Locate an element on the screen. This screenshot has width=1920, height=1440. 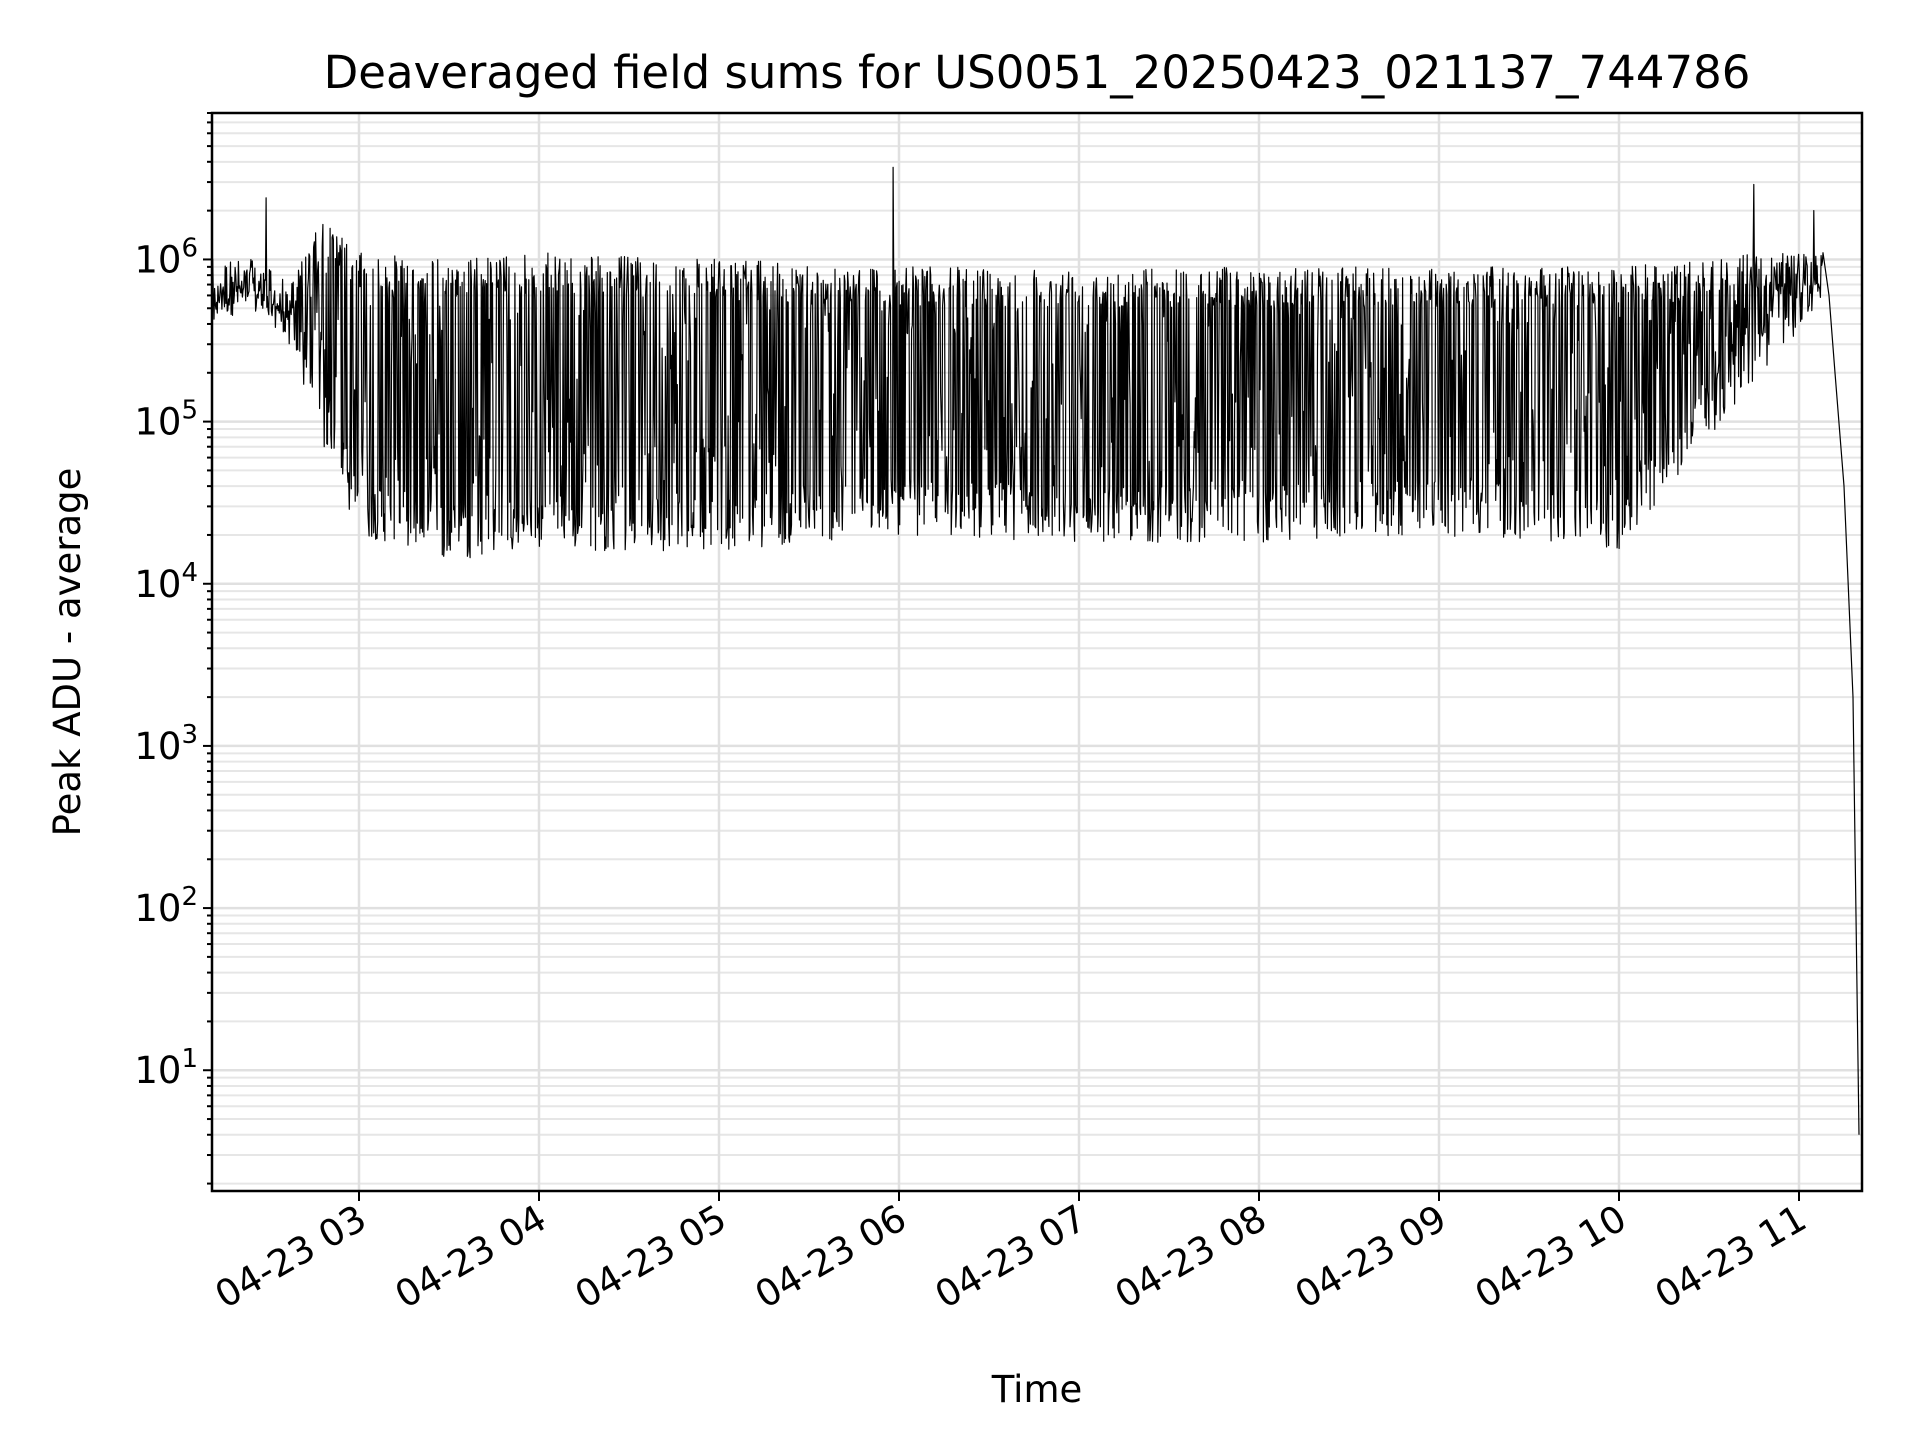
y-axis-label: Peak ADU - average is located at coordinates (67, 652).